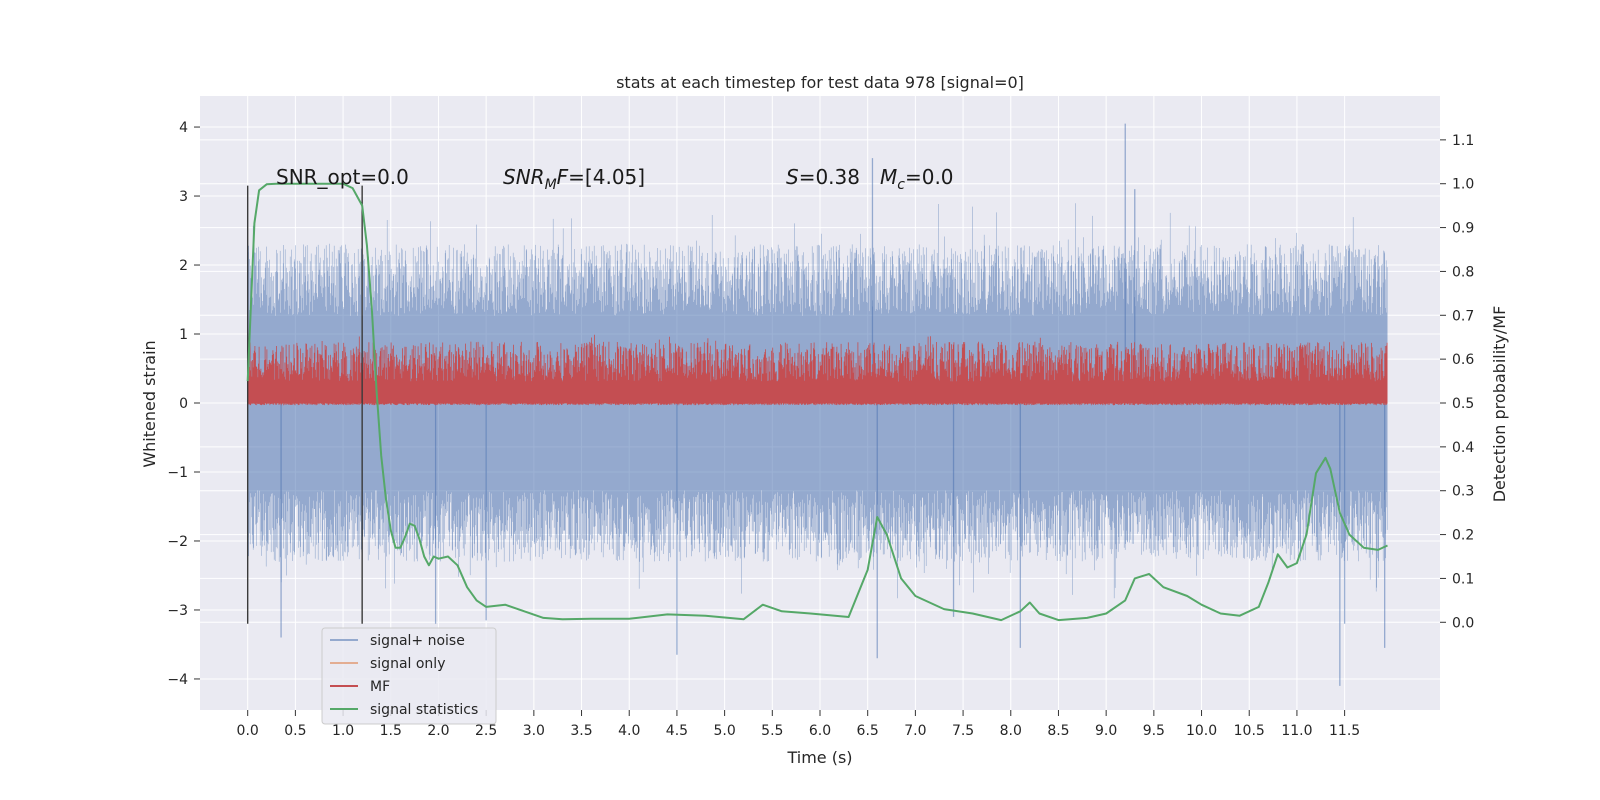 Image resolution: width=1600 pixels, height=800 pixels. Describe the element at coordinates (915, 731) in the screenshot. I see `x-tick-label: 7.0` at that location.